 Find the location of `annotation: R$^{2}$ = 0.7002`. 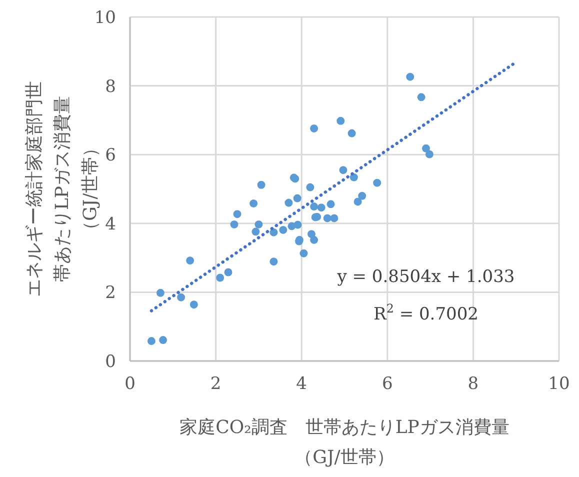

annotation: R$^{2}$ = 0.7002 is located at coordinates (426, 313).